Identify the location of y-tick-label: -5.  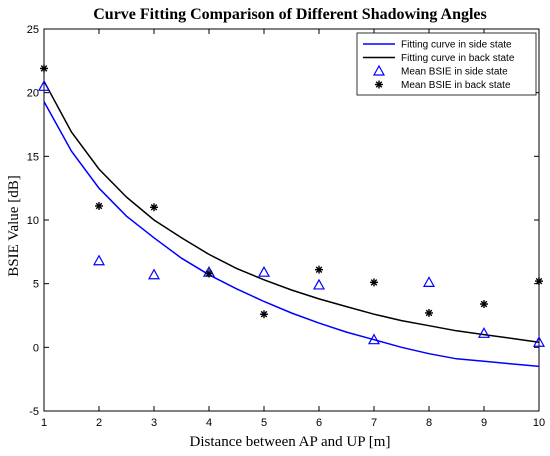
(34, 412).